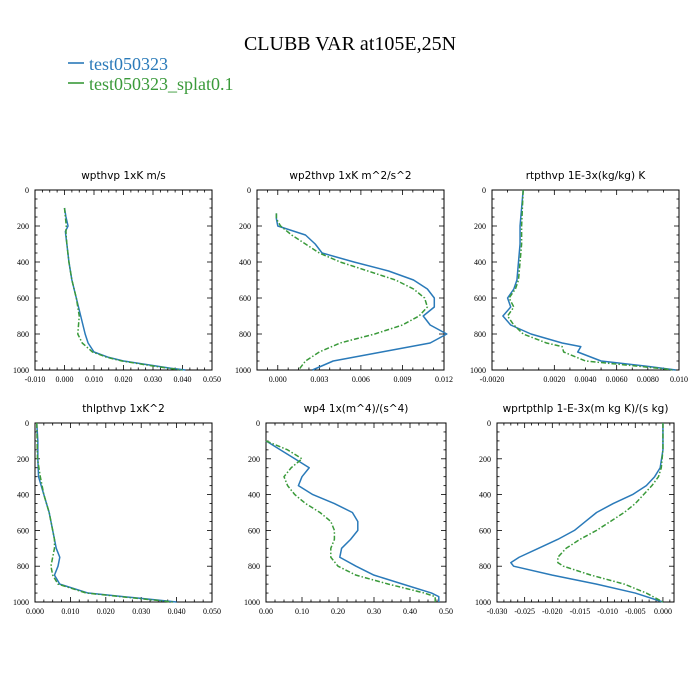  Describe the element at coordinates (350, 176) in the screenshot. I see `panel-title: wp2thvp 1xK m^2/s^2` at that location.